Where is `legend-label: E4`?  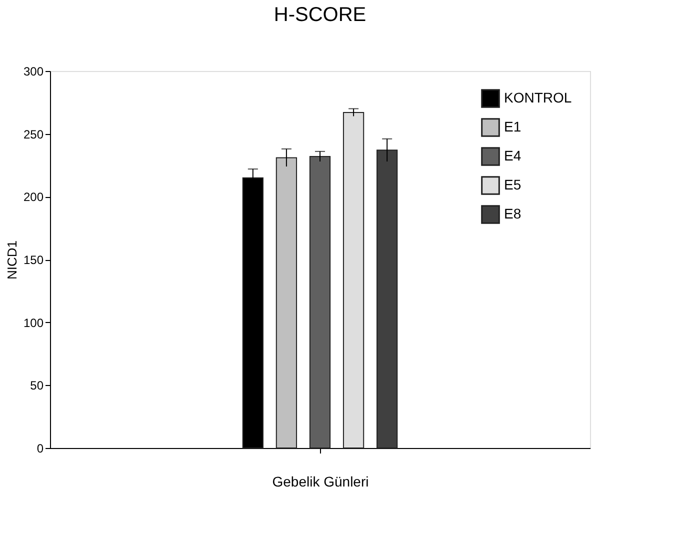
legend-label: E4 is located at coordinates (513, 156).